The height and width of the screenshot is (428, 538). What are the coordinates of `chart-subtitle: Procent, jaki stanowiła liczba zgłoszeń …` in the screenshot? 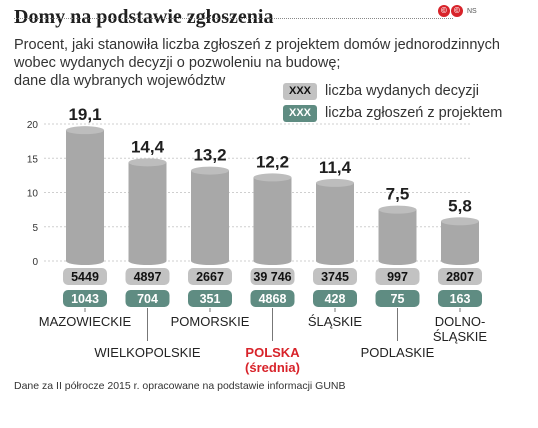 It's located at (257, 63).